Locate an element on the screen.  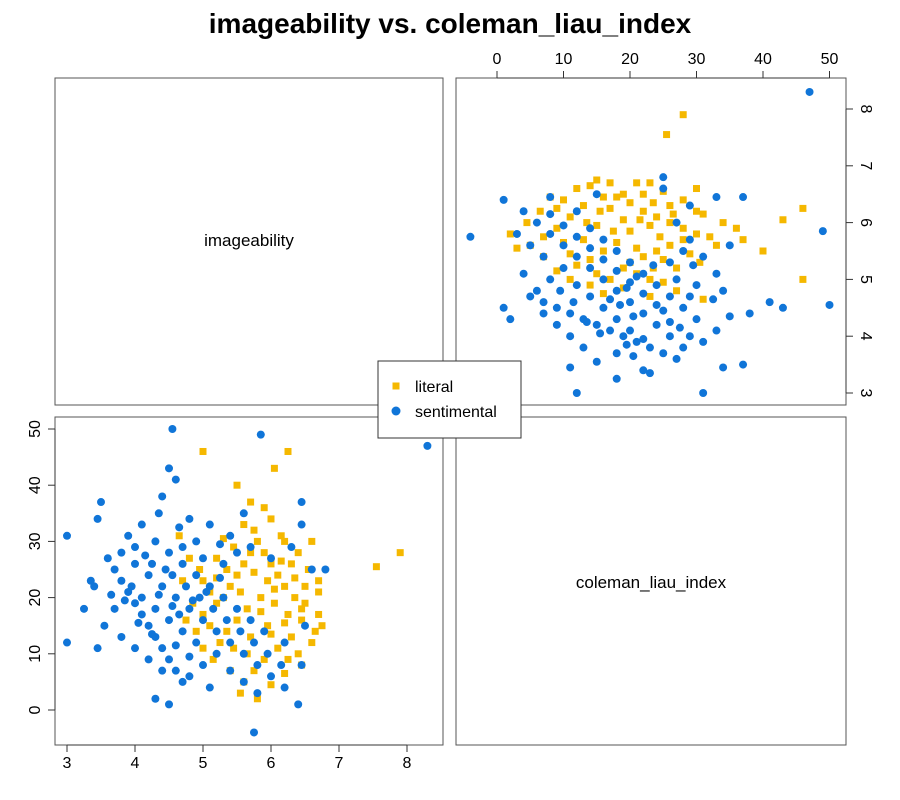
diagonal-label-coleman-liau-index: coleman_liau_index is located at coordinates (651, 582).